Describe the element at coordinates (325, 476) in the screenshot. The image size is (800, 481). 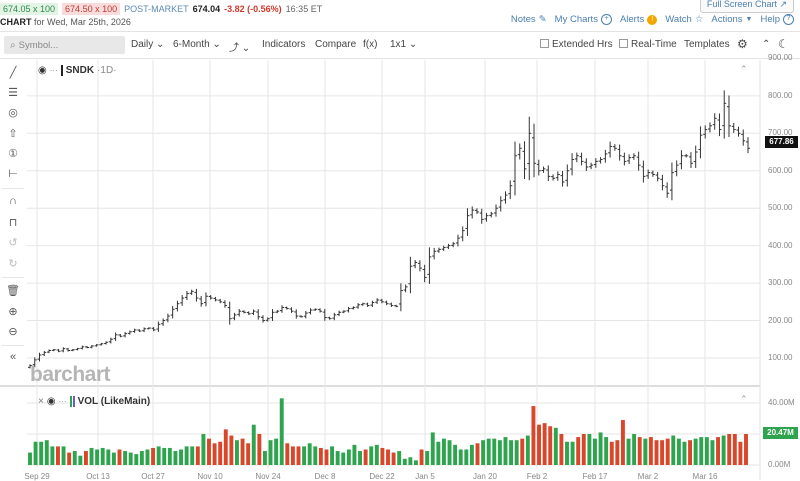
I see `time-axis-label: Dec 8` at that location.